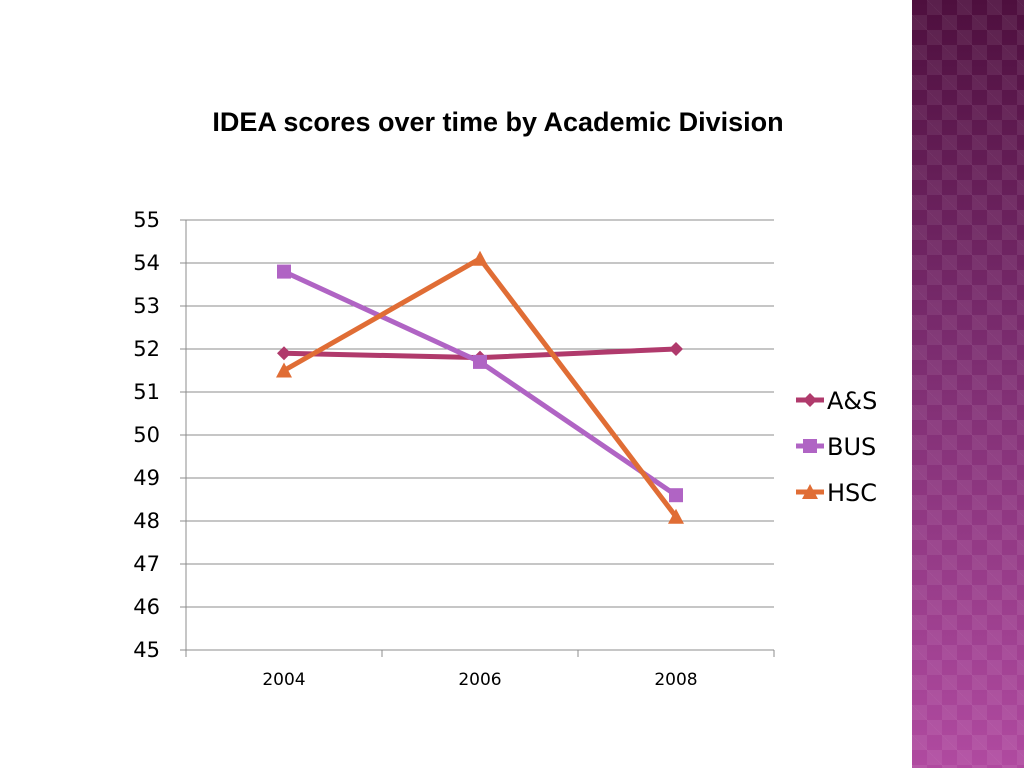  Describe the element at coordinates (852, 493) in the screenshot. I see `legend-label: HSC` at that location.